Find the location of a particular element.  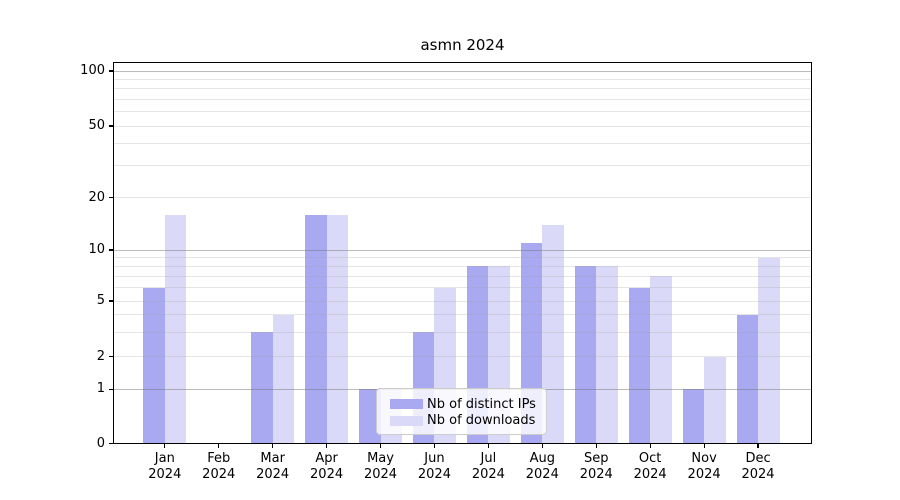

x-tick-label-jul: Jul 2024 is located at coordinates (488, 466).